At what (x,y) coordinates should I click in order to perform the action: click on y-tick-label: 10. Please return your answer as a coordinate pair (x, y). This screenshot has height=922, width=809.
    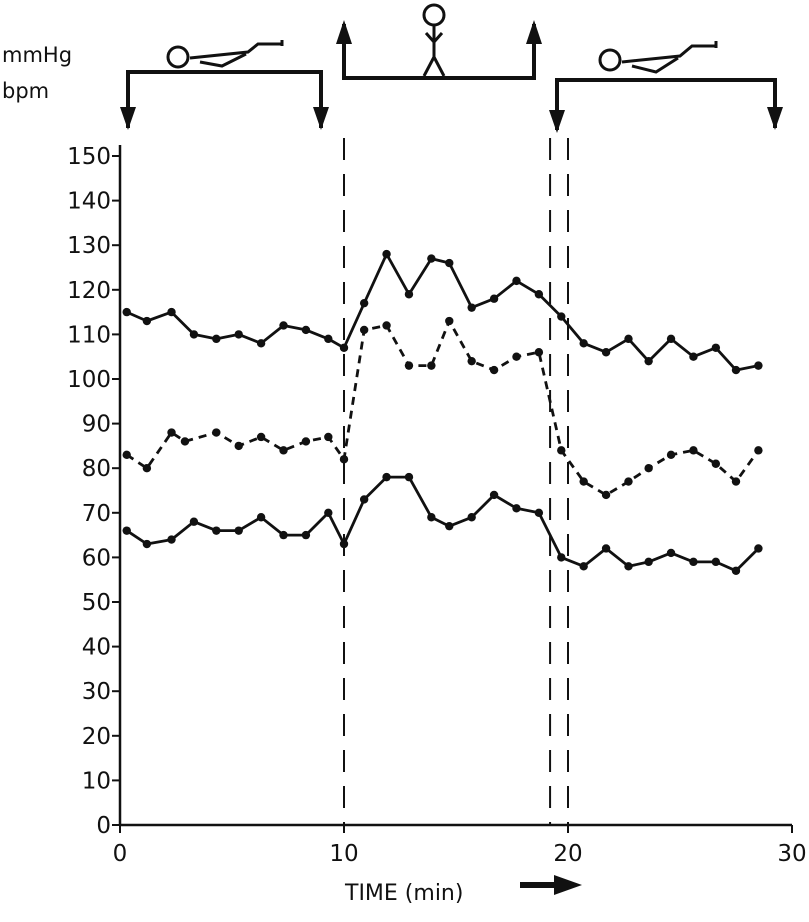
    Looking at the image, I should click on (96, 781).